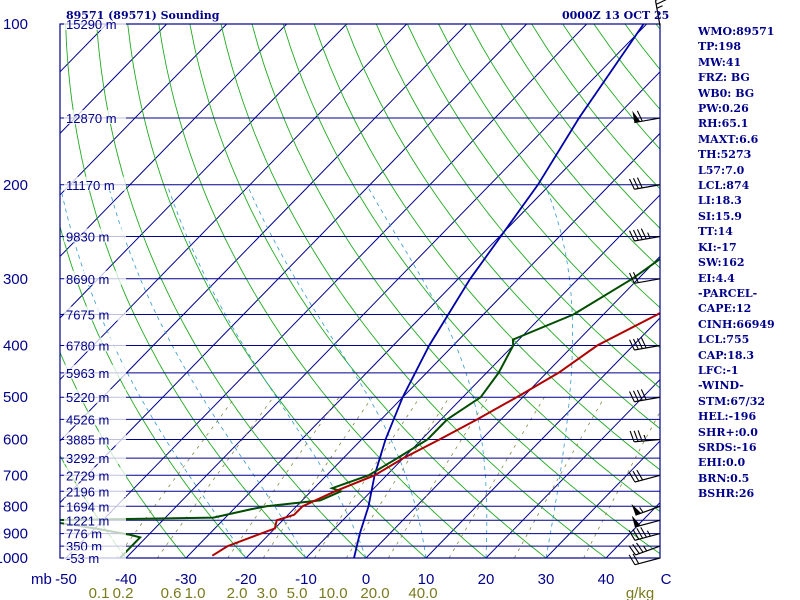 The height and width of the screenshot is (600, 800). Describe the element at coordinates (15, 475) in the screenshot. I see `pressure-tick-label: 700` at that location.